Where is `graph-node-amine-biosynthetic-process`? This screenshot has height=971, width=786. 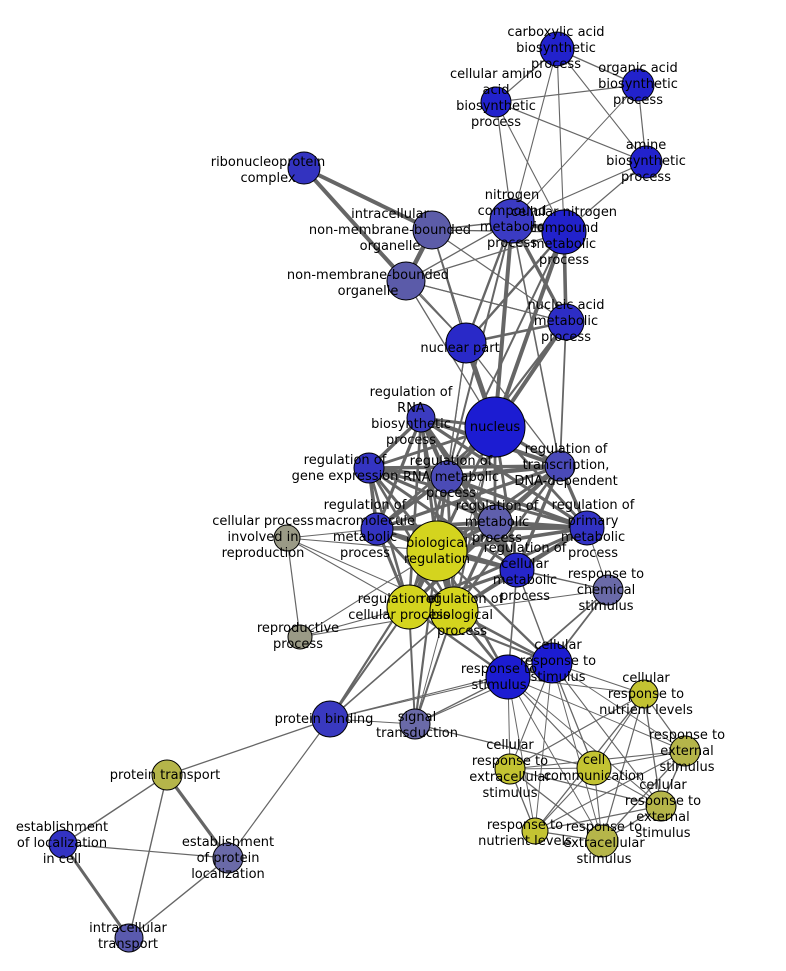
graph-node-amine-biosynthetic-process is located at coordinates (646, 162).